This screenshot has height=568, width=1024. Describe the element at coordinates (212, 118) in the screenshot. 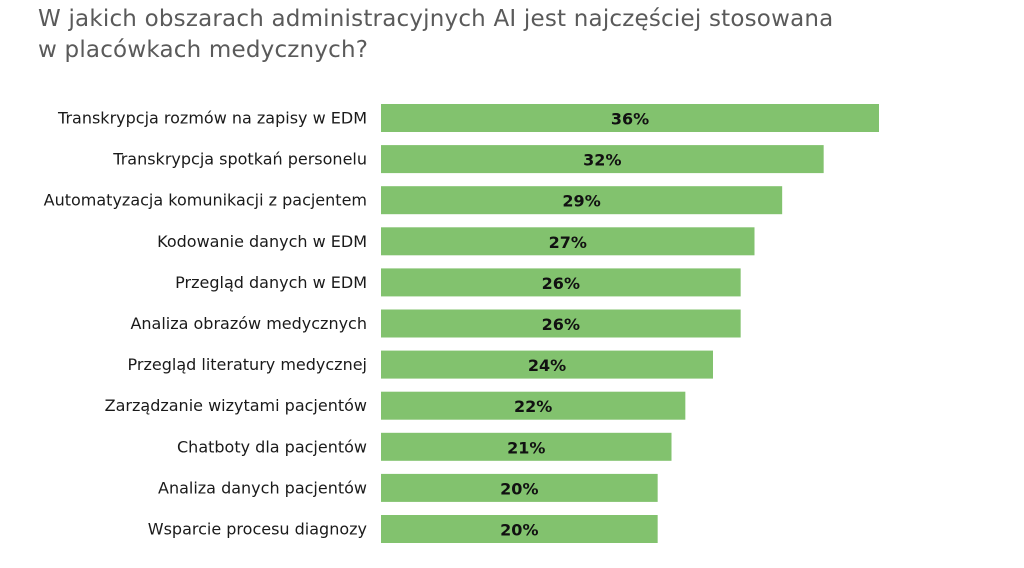

I see `category-label: Transkrypcja rozmów na zapisy w EDM` at that location.